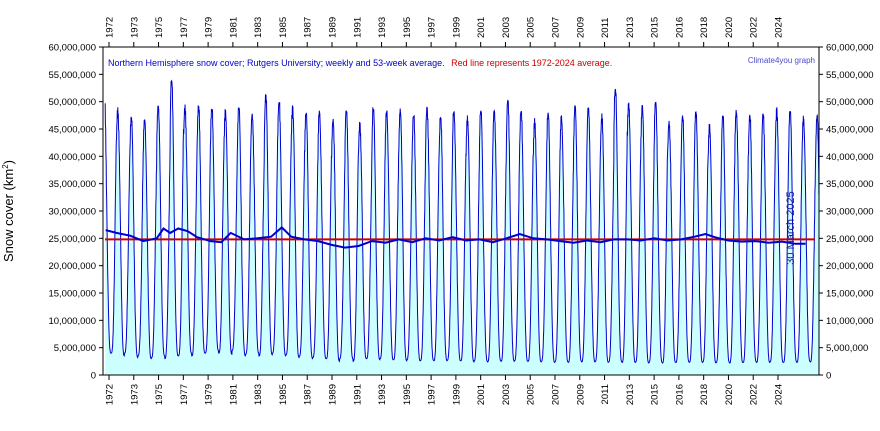 This screenshot has width=880, height=431. Describe the element at coordinates (828, 376) in the screenshot. I see `y-tick-label-right: 0` at that location.